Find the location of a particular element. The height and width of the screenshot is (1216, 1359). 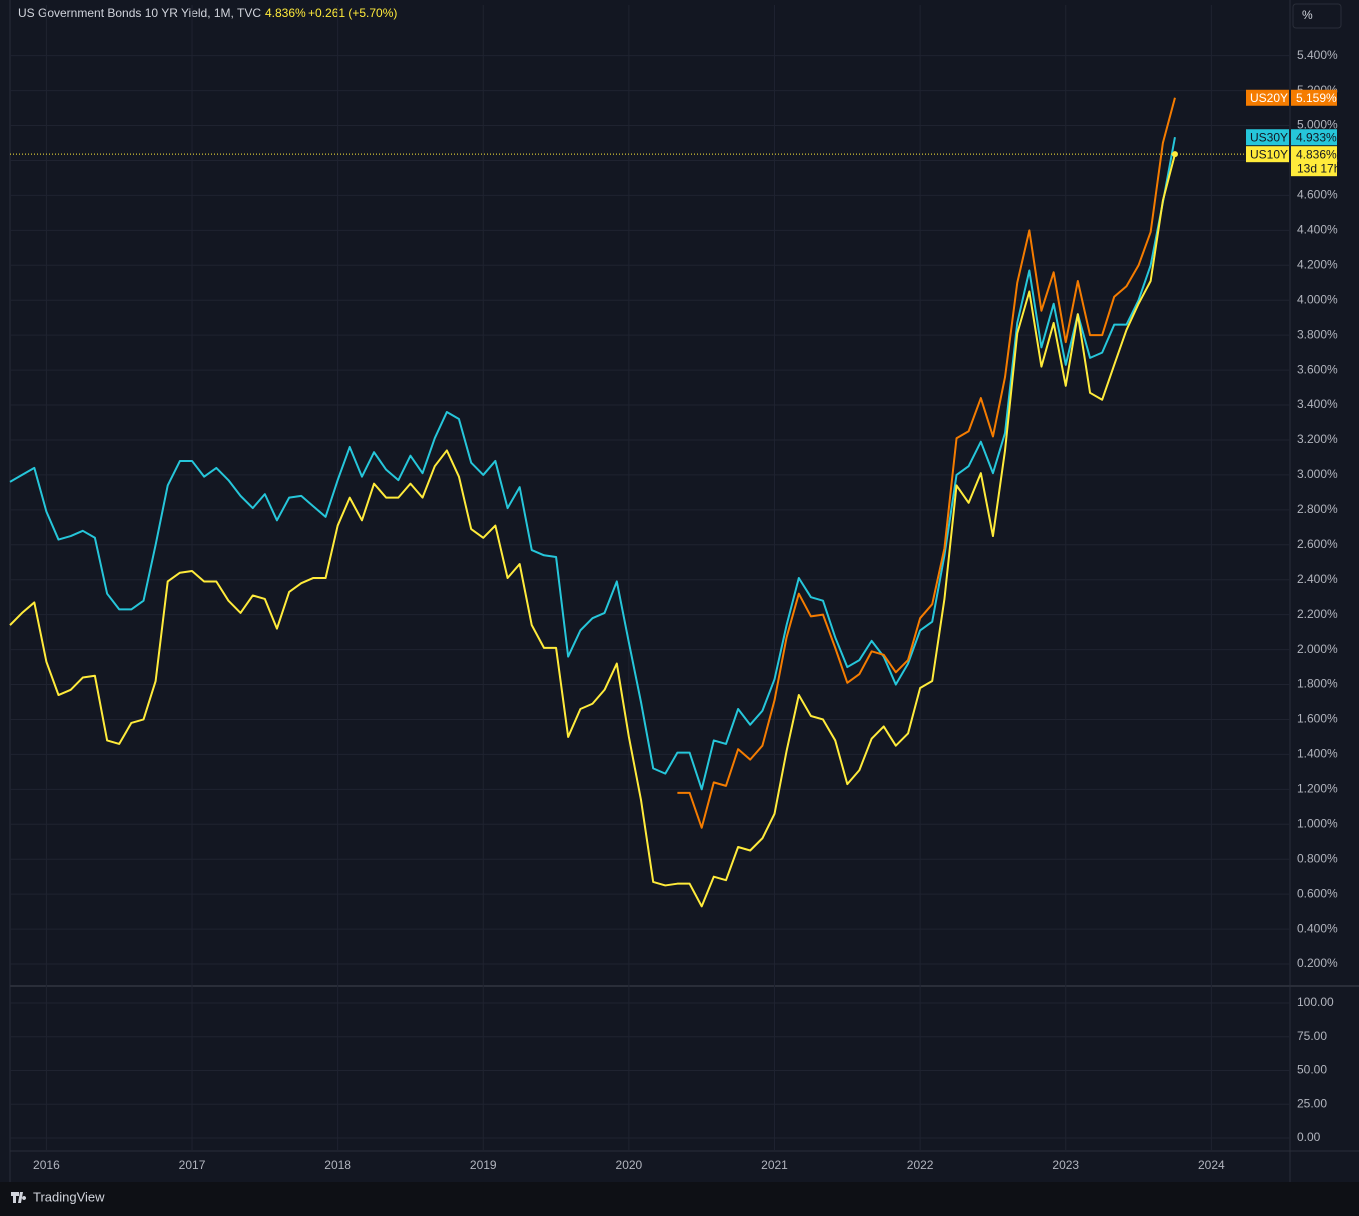

y-tick-label: 25.00 is located at coordinates (1312, 1103).